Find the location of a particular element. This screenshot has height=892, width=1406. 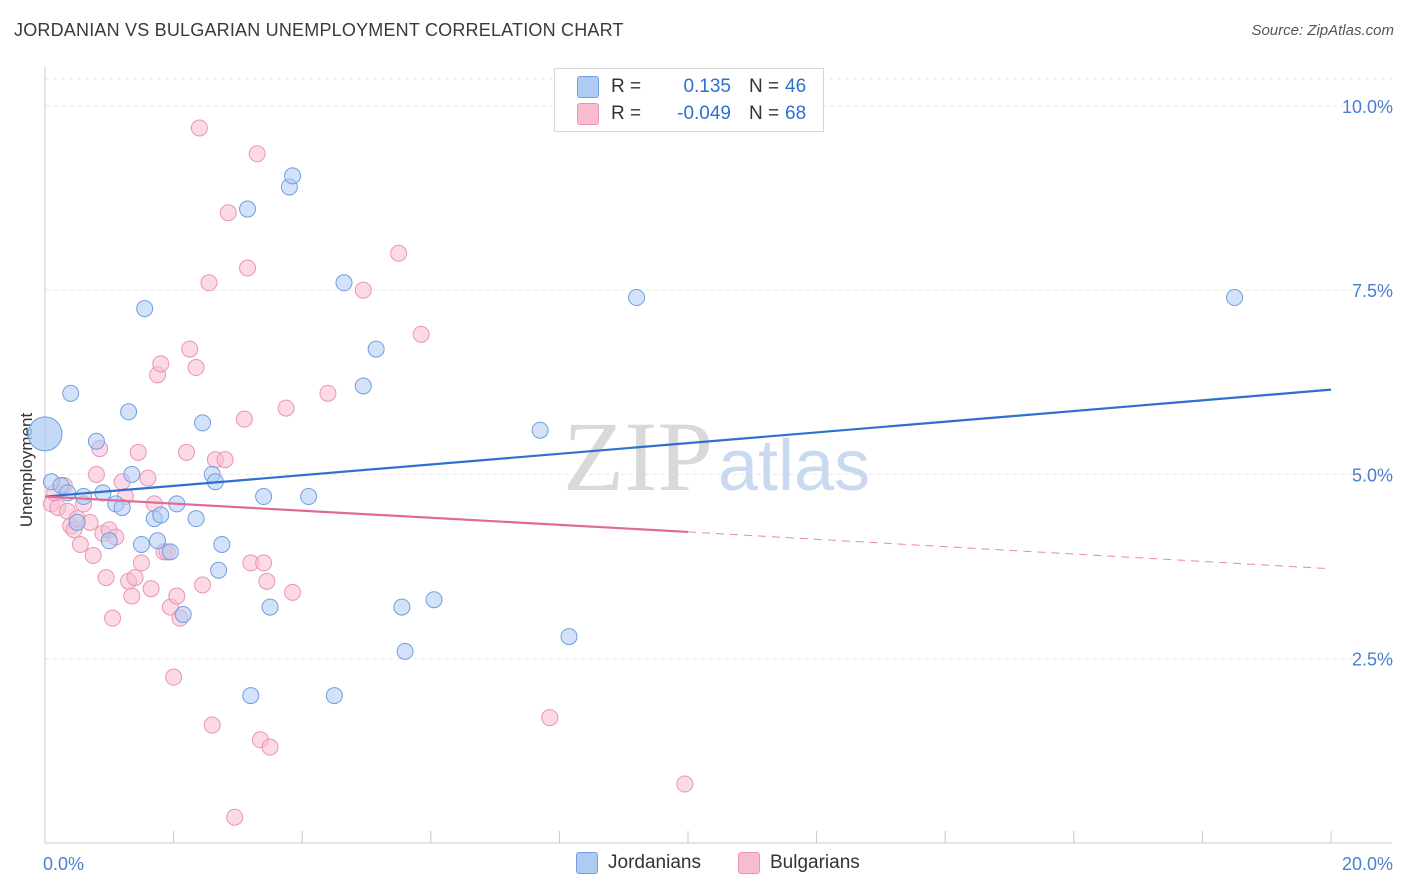

legend-item-bulgarians: Bulgarians is located at coordinates (799, 863).